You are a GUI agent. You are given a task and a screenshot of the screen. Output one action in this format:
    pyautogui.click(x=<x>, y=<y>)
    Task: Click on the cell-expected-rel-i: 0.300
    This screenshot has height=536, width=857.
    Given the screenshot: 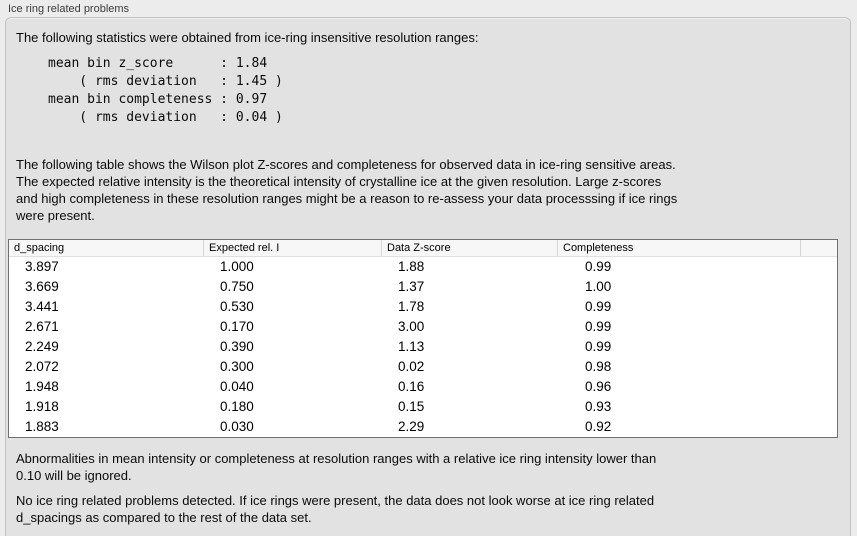 What is the action you would take?
    pyautogui.click(x=237, y=366)
    